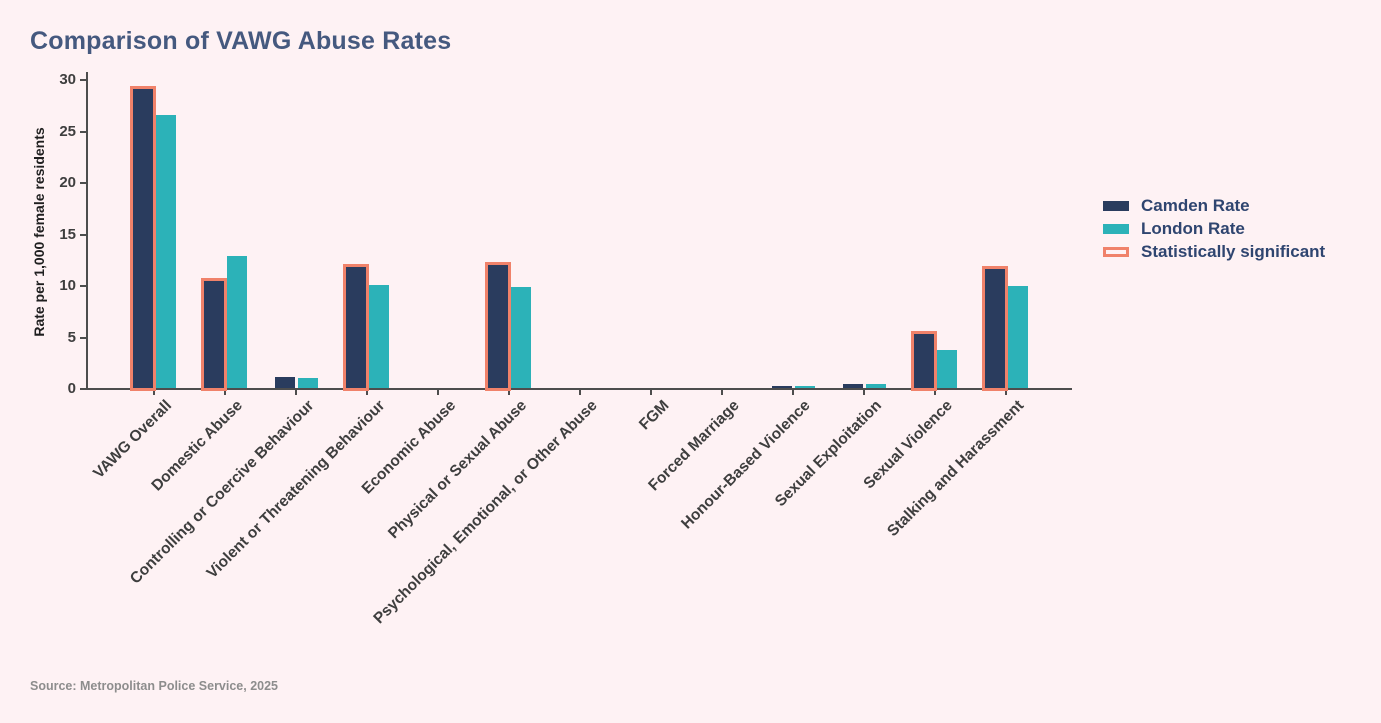  I want to click on legend-item-statistically-significant: Statistically significant, so click(1214, 251).